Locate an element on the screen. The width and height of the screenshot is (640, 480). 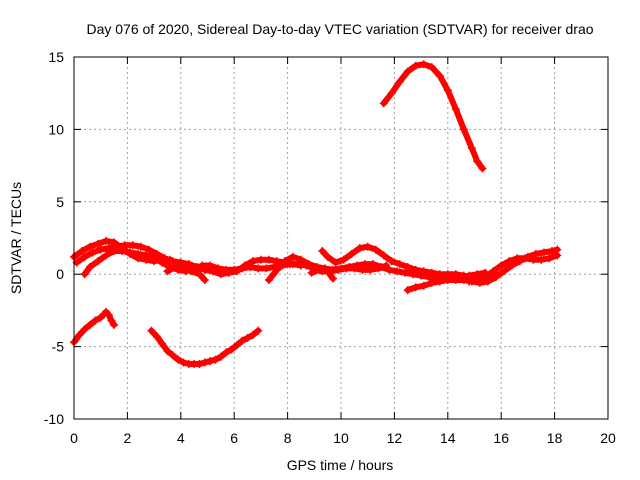
x-tick-label: 8 is located at coordinates (288, 438).